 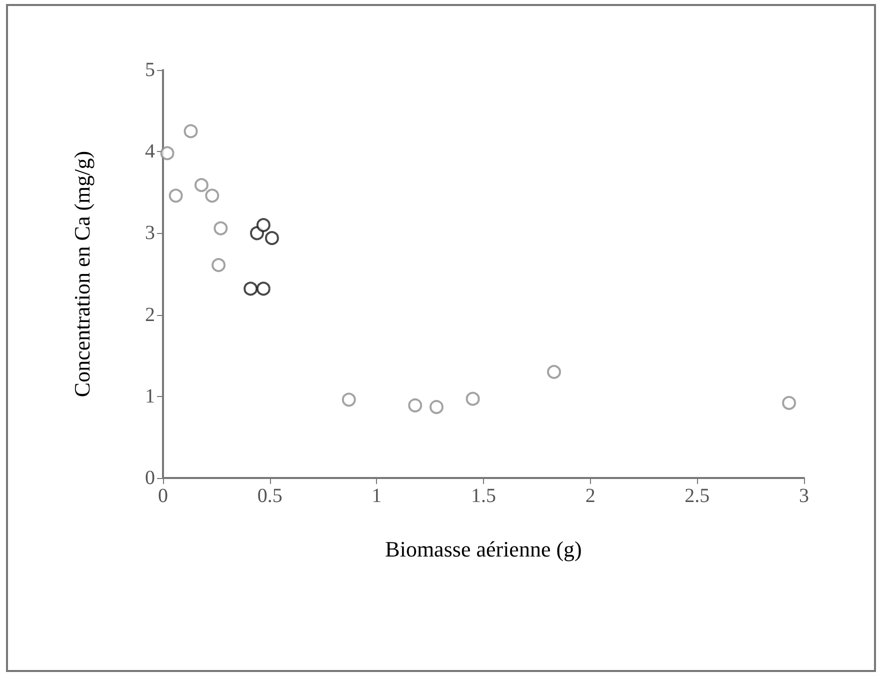 What do you see at coordinates (150, 478) in the screenshot?
I see `y-tick-label: 0` at bounding box center [150, 478].